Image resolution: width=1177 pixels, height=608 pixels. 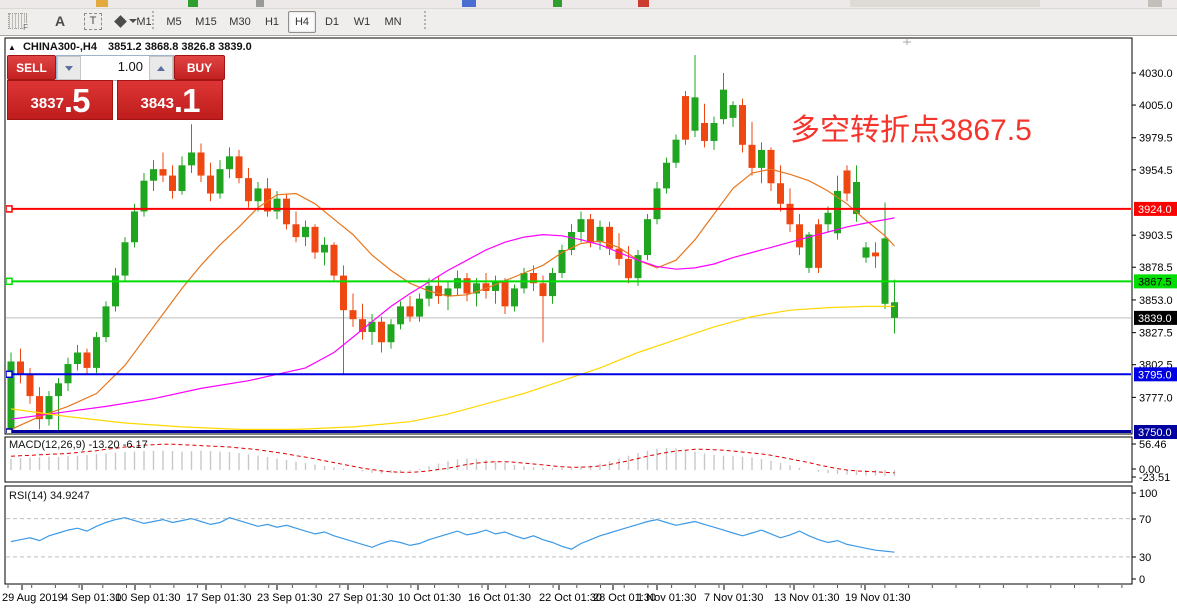 I want to click on svg-text: 23 Sep 01:30, so click(x=289, y=598).